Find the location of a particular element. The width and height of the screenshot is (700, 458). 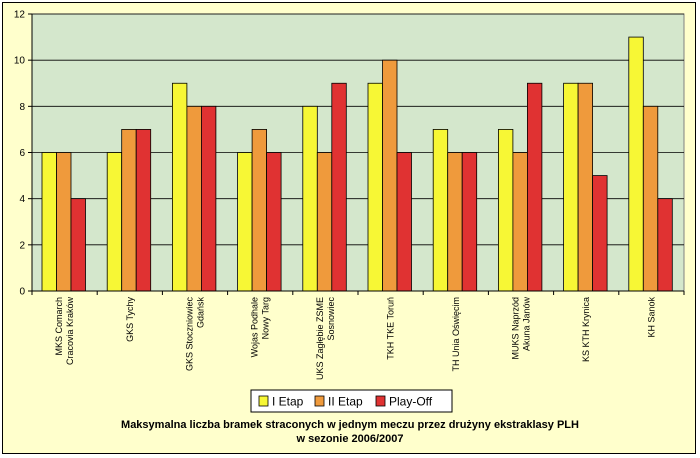

legend-label: Play-Off is located at coordinates (411, 402).